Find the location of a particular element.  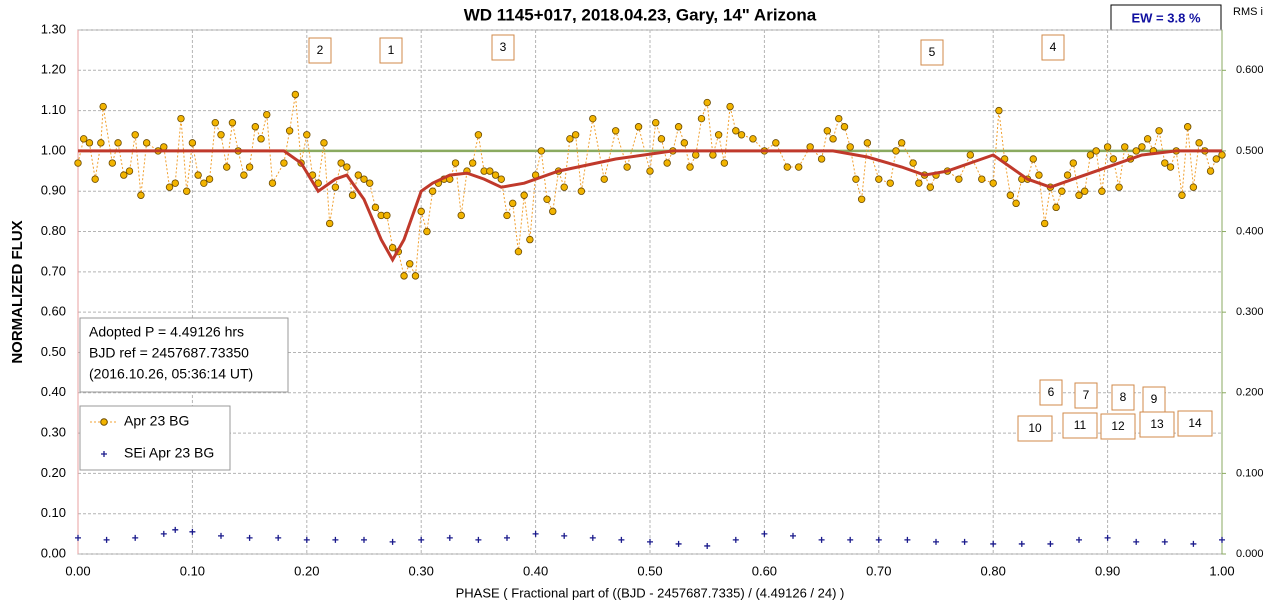

annotation: 5 is located at coordinates (932, 52).